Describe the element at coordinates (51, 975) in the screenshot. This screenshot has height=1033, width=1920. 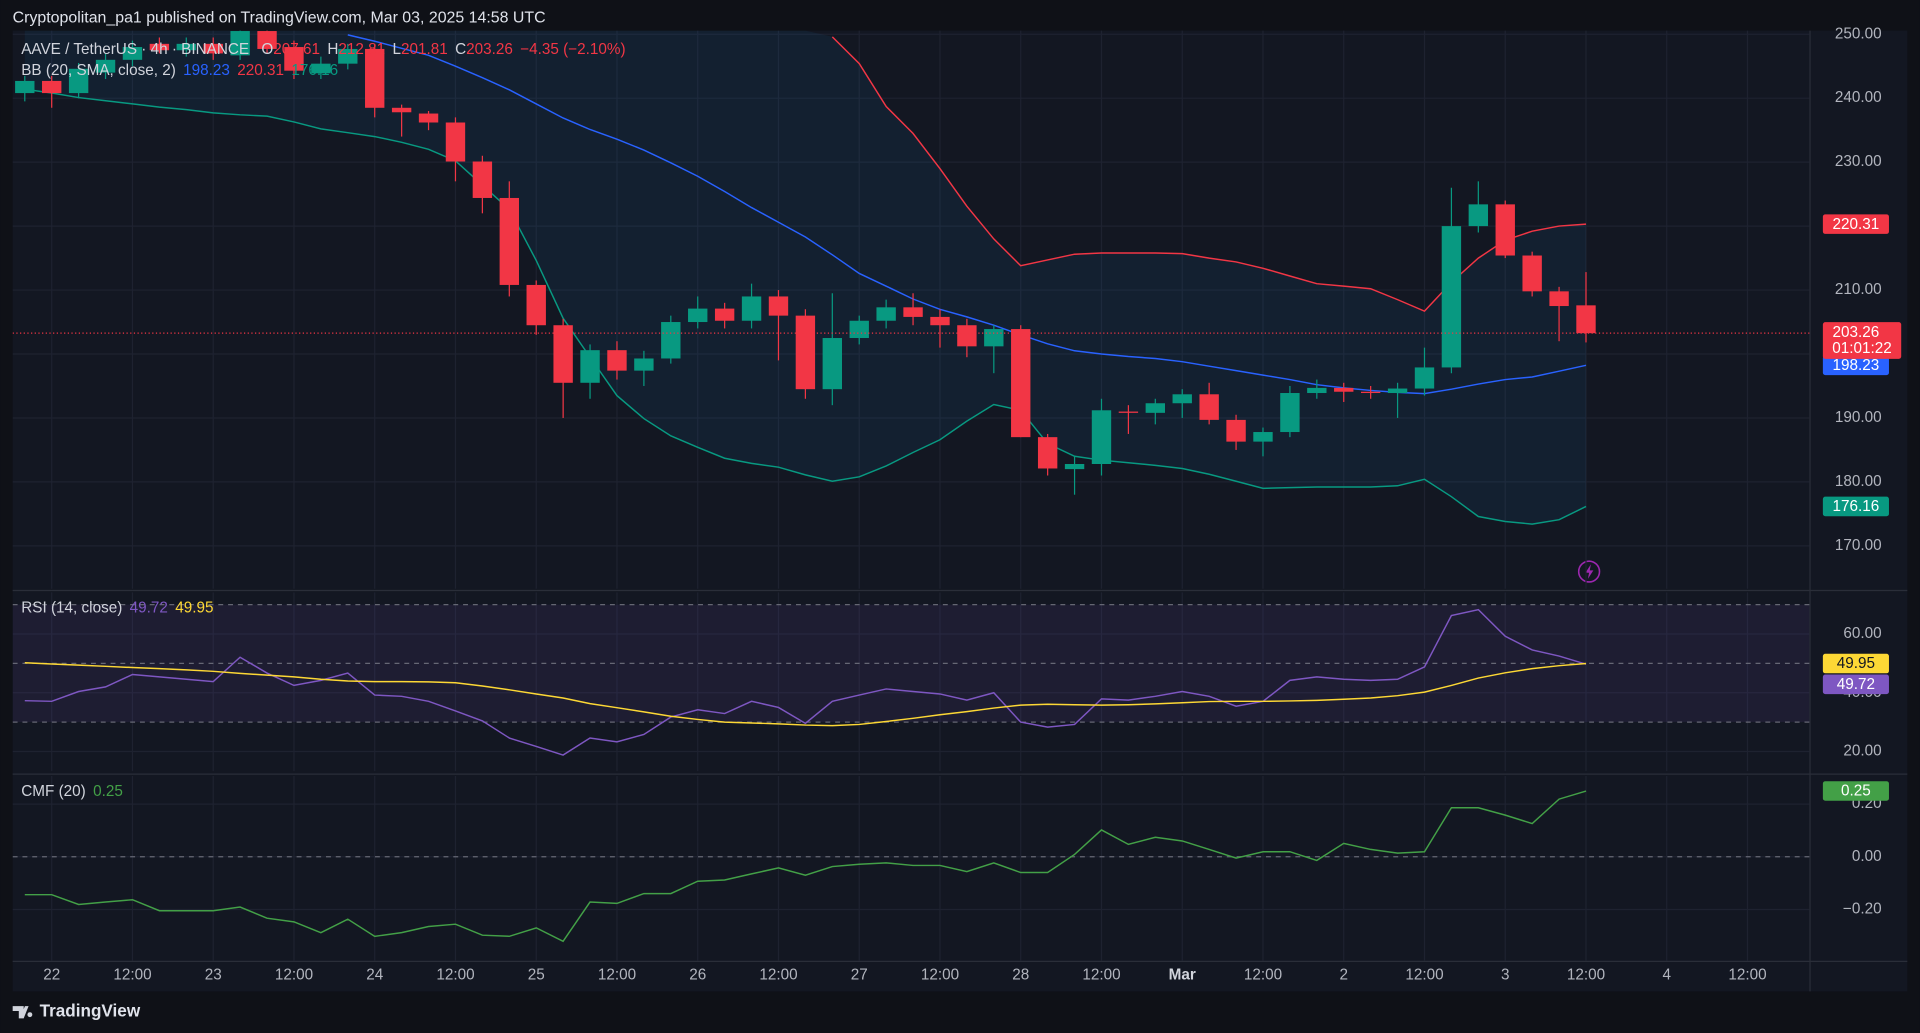
I see `x-tick-label: 22` at that location.